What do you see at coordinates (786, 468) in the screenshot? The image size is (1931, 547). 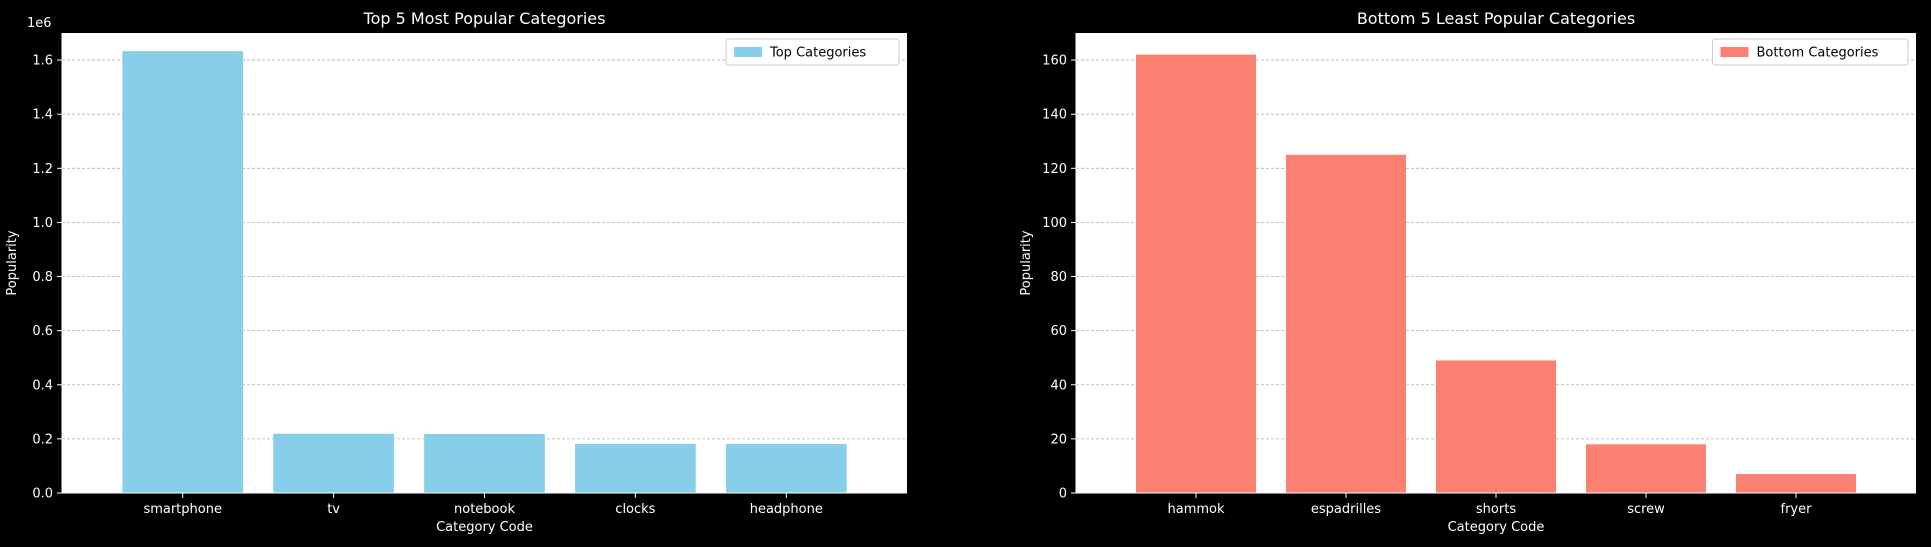 I see `bar-headphone` at bounding box center [786, 468].